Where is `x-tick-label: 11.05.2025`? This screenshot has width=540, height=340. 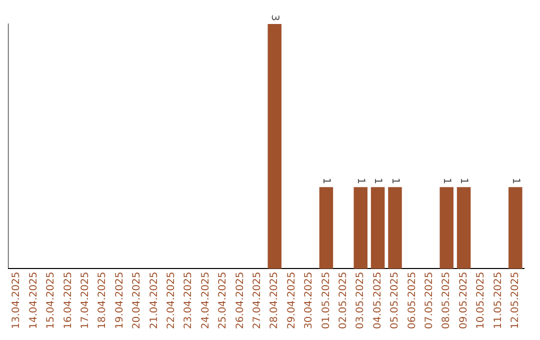 x-tick-label: 11.05.2025 is located at coordinates (498, 301).